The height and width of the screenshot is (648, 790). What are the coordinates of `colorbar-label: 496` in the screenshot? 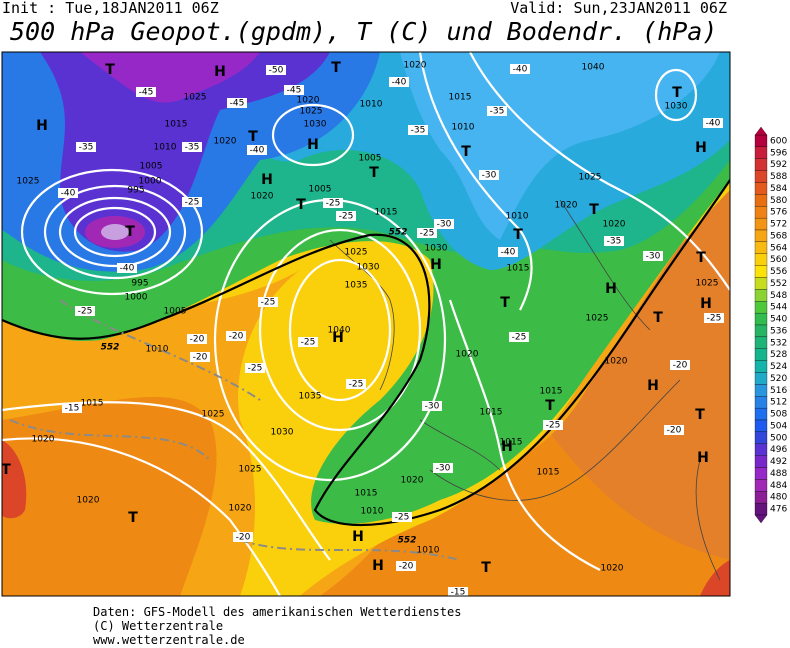 It's located at (778, 450).